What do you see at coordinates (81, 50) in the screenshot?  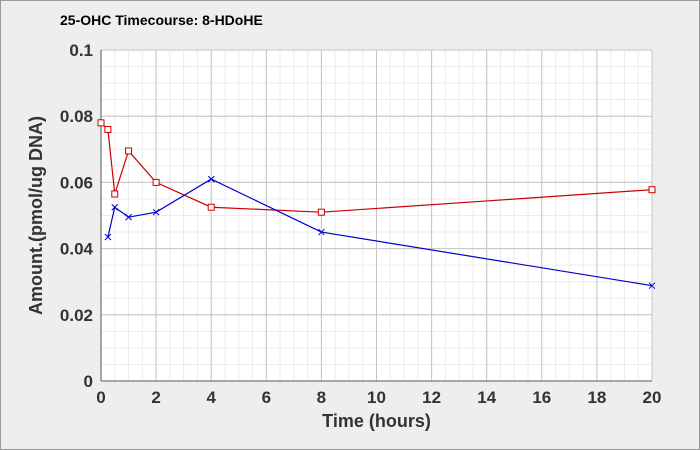 I see `y-tick-label: 0.1` at bounding box center [81, 50].